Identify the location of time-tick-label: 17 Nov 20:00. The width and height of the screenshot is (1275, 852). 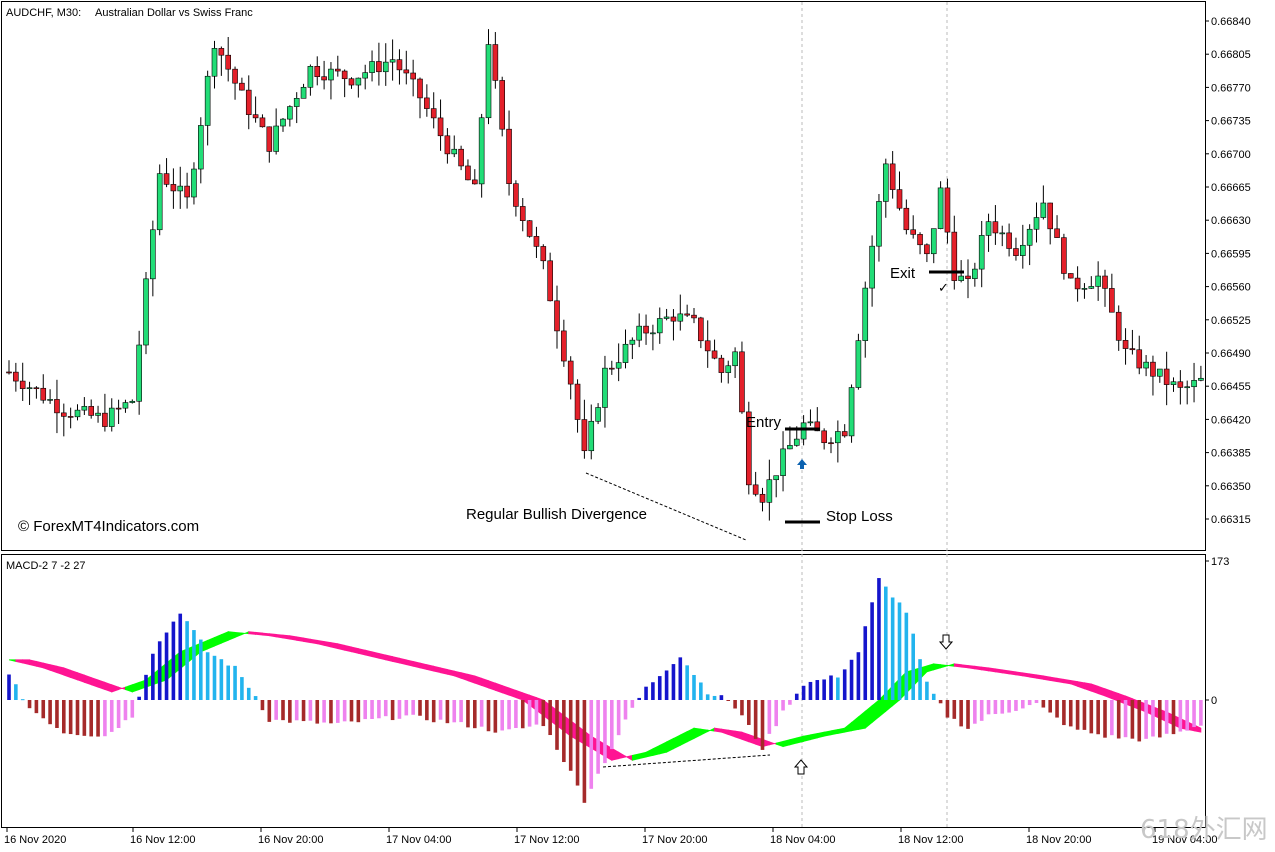
(674, 840).